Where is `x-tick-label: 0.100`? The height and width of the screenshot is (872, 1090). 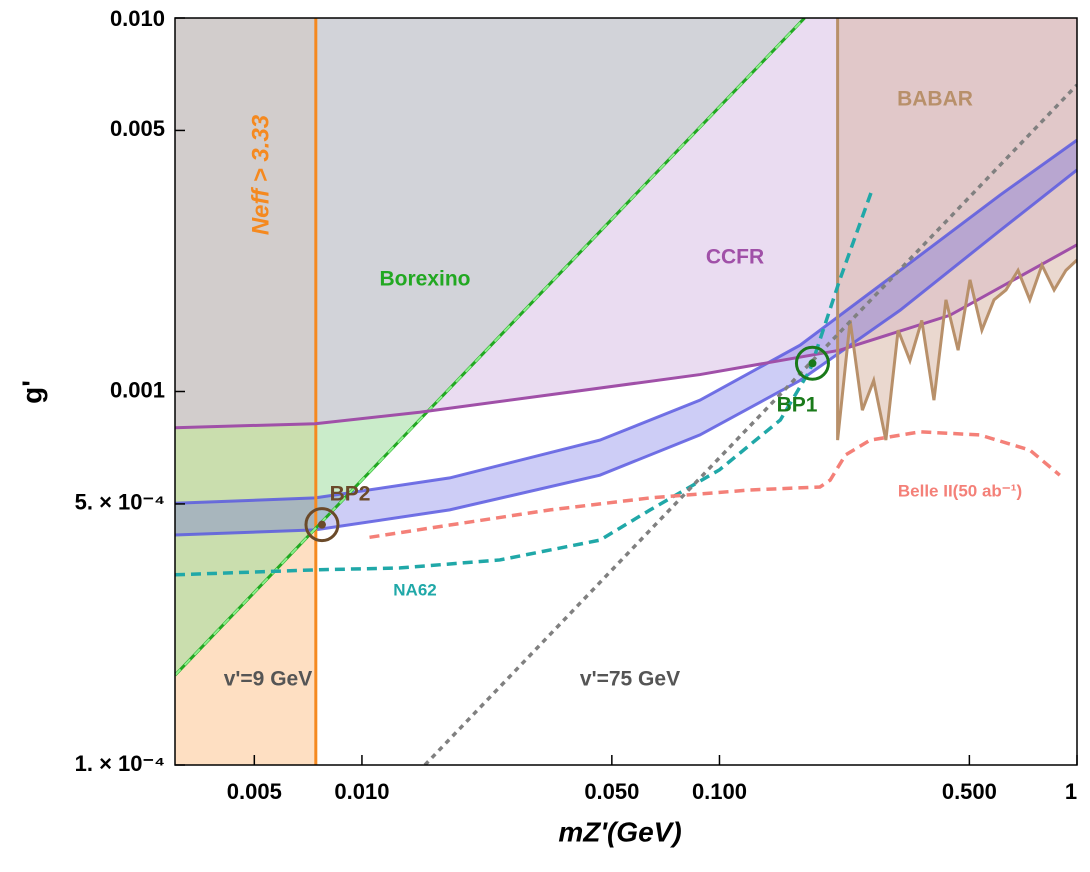
x-tick-label: 0.100 is located at coordinates (719, 791).